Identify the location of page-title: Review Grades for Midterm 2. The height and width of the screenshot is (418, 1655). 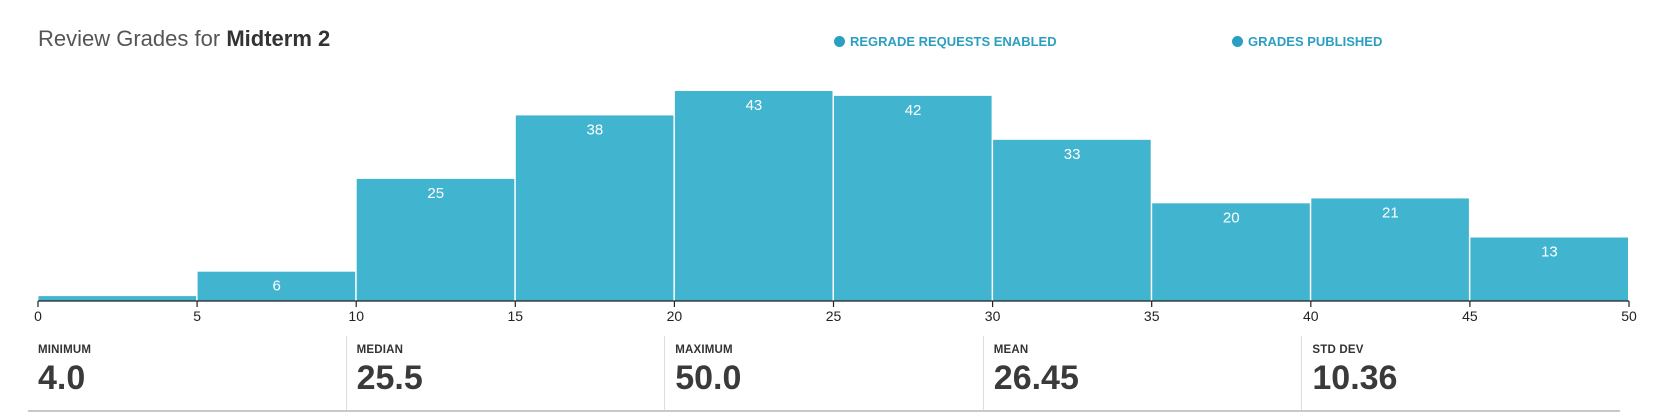
(184, 39).